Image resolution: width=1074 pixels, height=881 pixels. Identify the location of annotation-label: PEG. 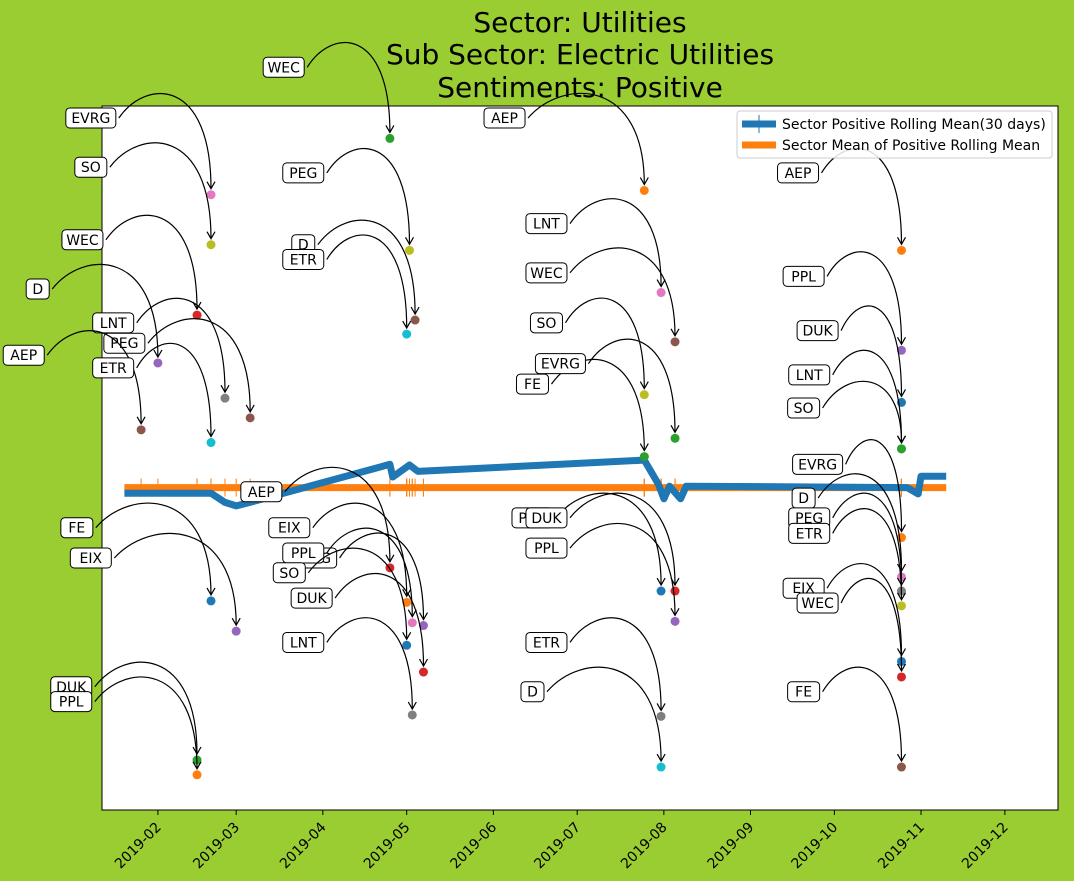
(303, 174).